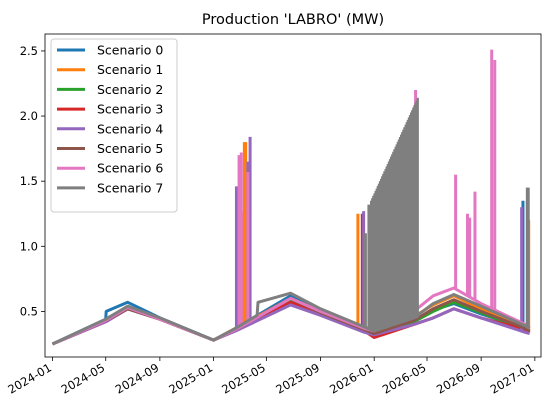 The height and width of the screenshot is (419, 550). What do you see at coordinates (394, 214) in the screenshot?
I see `series-oscillation` at bounding box center [394, 214].